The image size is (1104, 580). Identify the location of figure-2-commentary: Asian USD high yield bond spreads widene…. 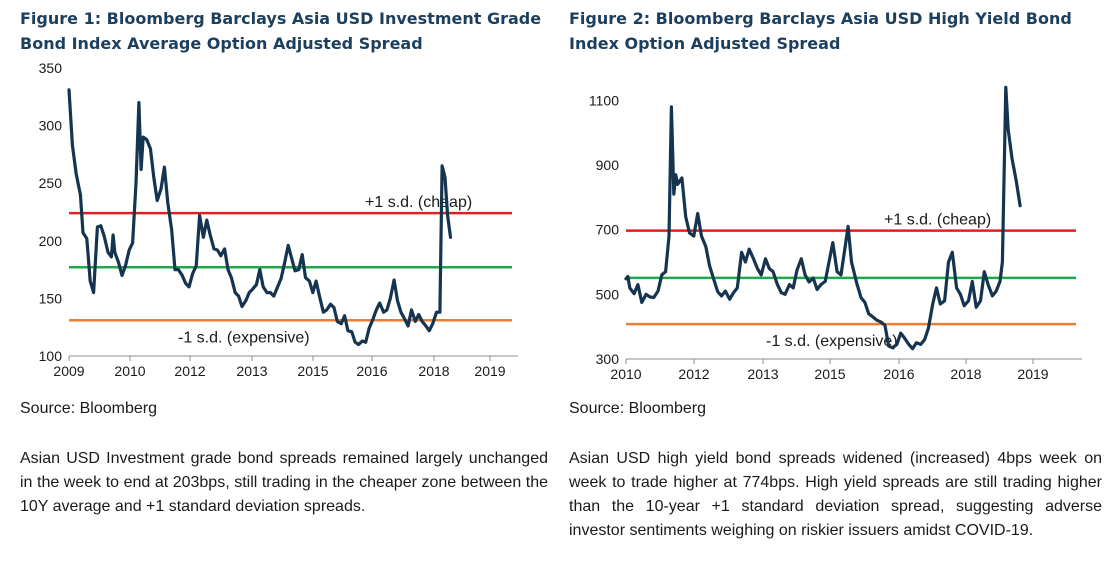
(835, 494).